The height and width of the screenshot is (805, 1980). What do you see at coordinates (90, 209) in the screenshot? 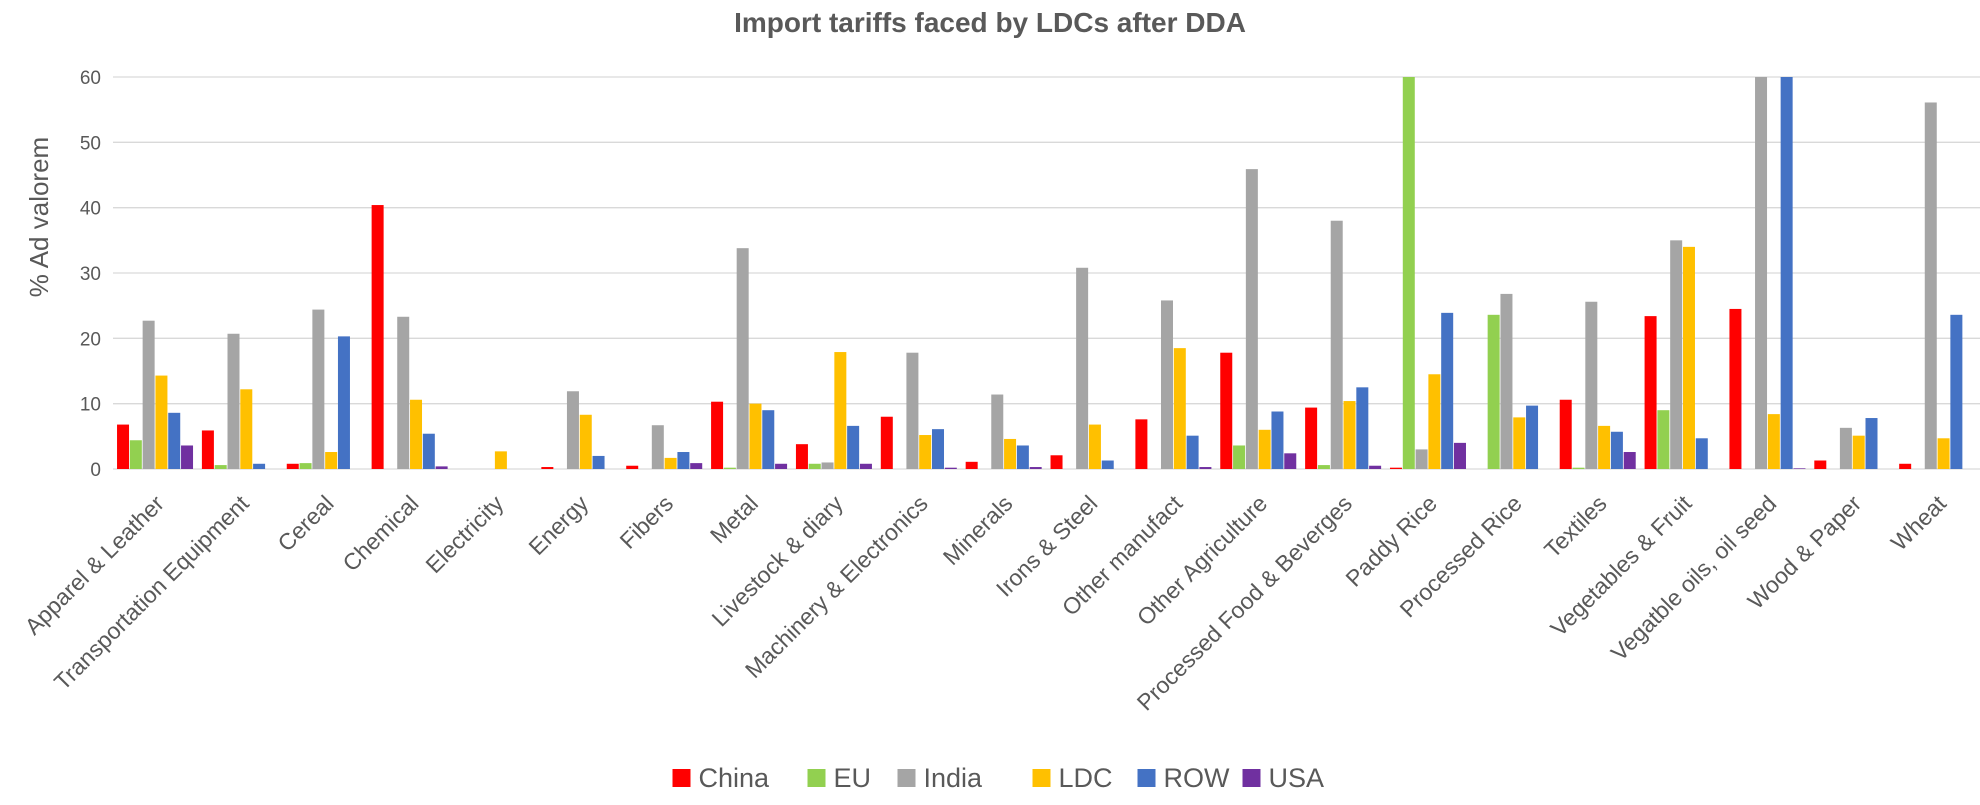
I see `y-tick-label: 40` at bounding box center [90, 209].